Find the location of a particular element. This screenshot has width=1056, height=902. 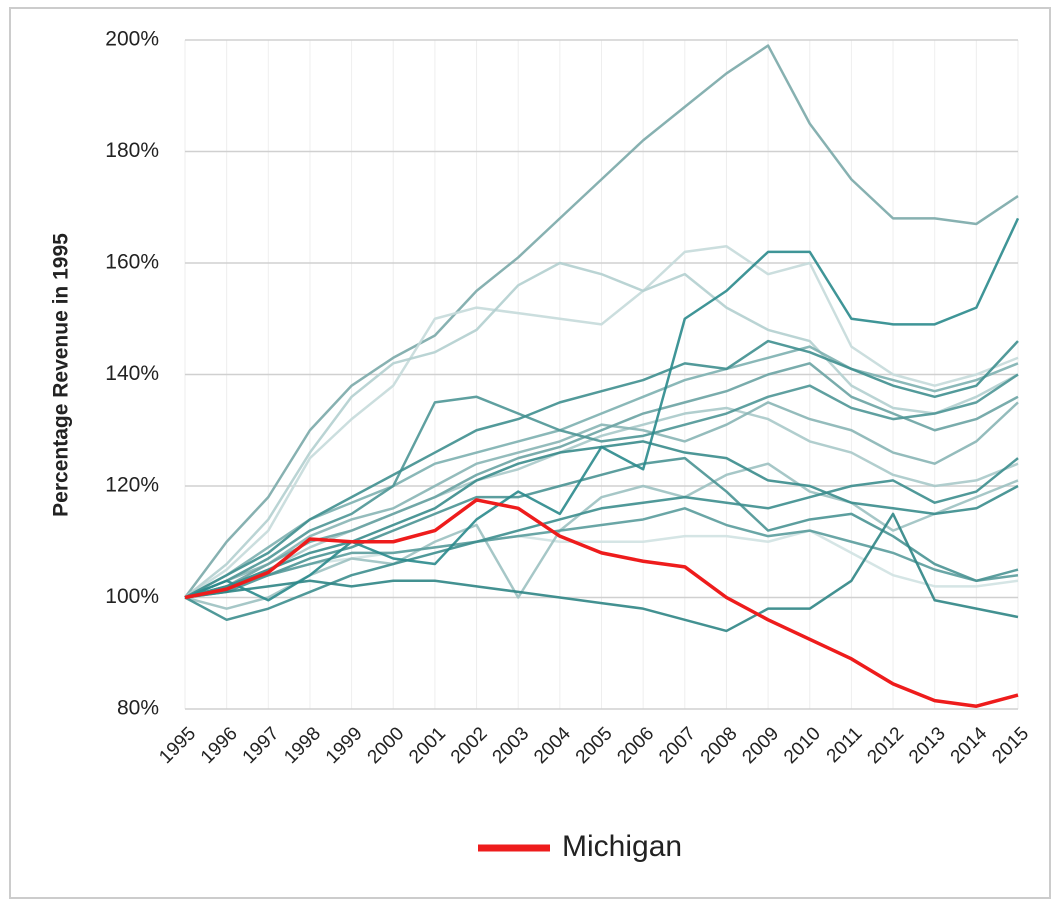

x-tick-label: 2013 is located at coordinates (927, 745).